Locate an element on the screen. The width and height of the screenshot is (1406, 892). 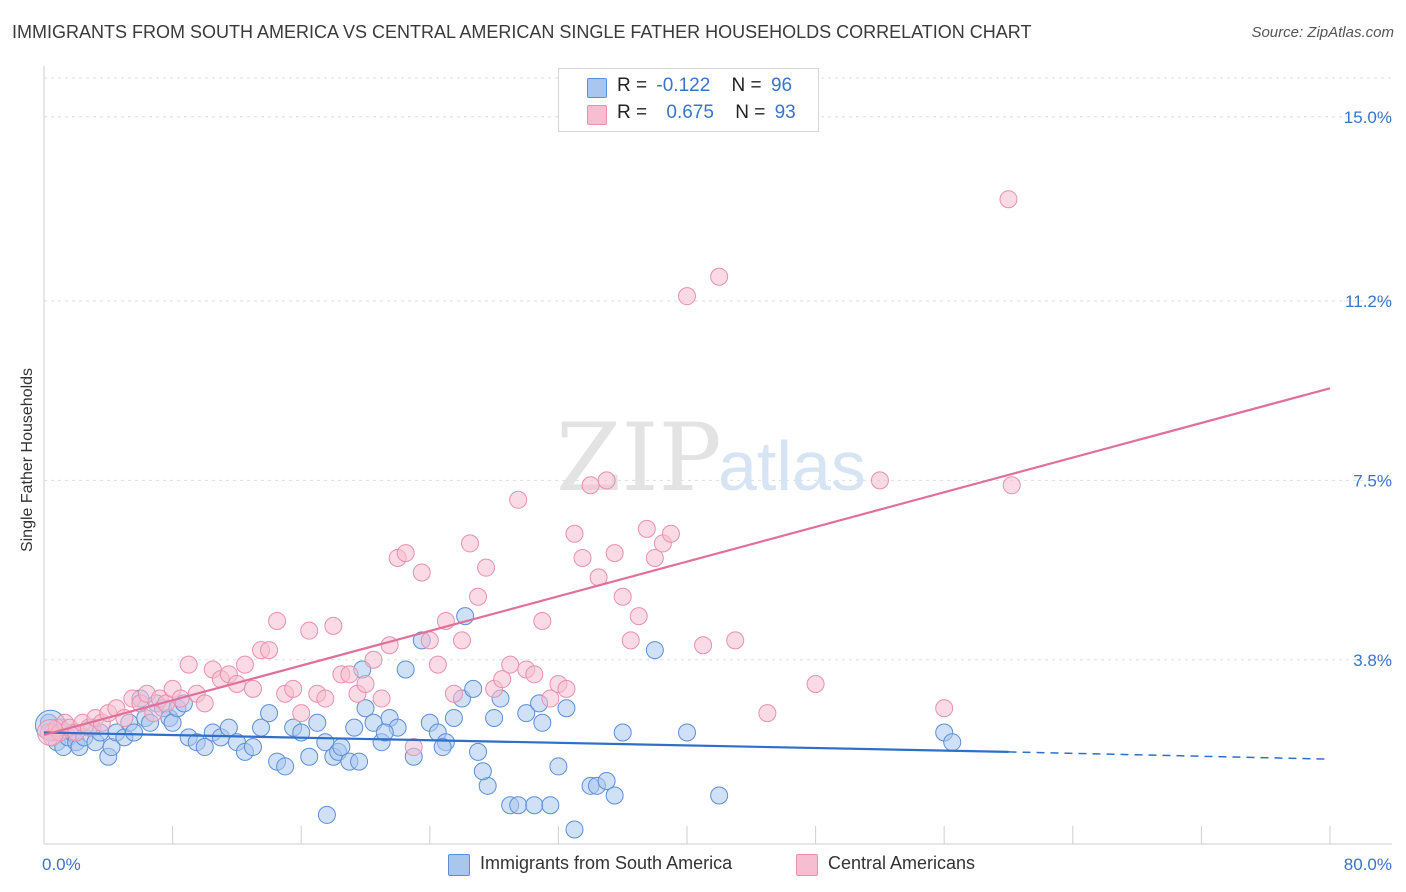
watermark-zip: ZIP is located at coordinates (639, 458).